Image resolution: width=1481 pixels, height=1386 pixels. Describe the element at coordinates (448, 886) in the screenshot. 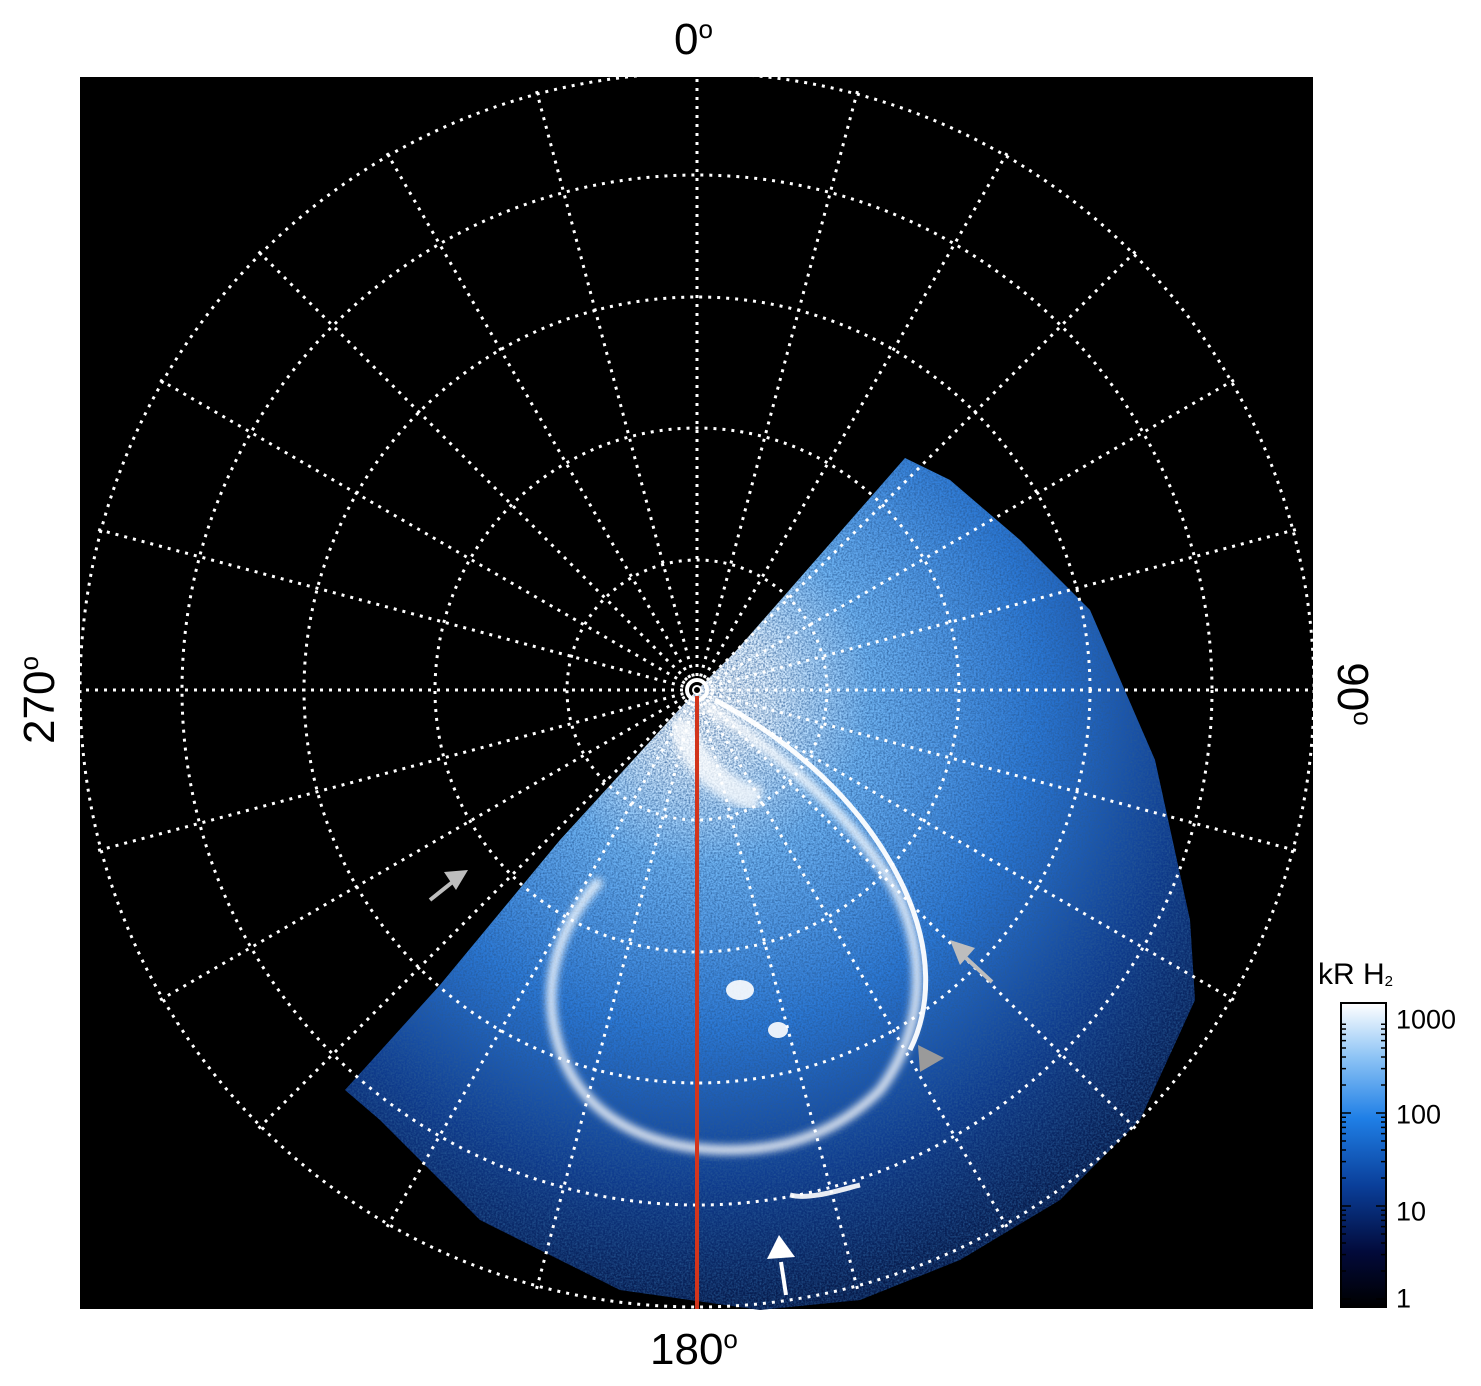

I see `arrow-grey-1-icon` at that location.